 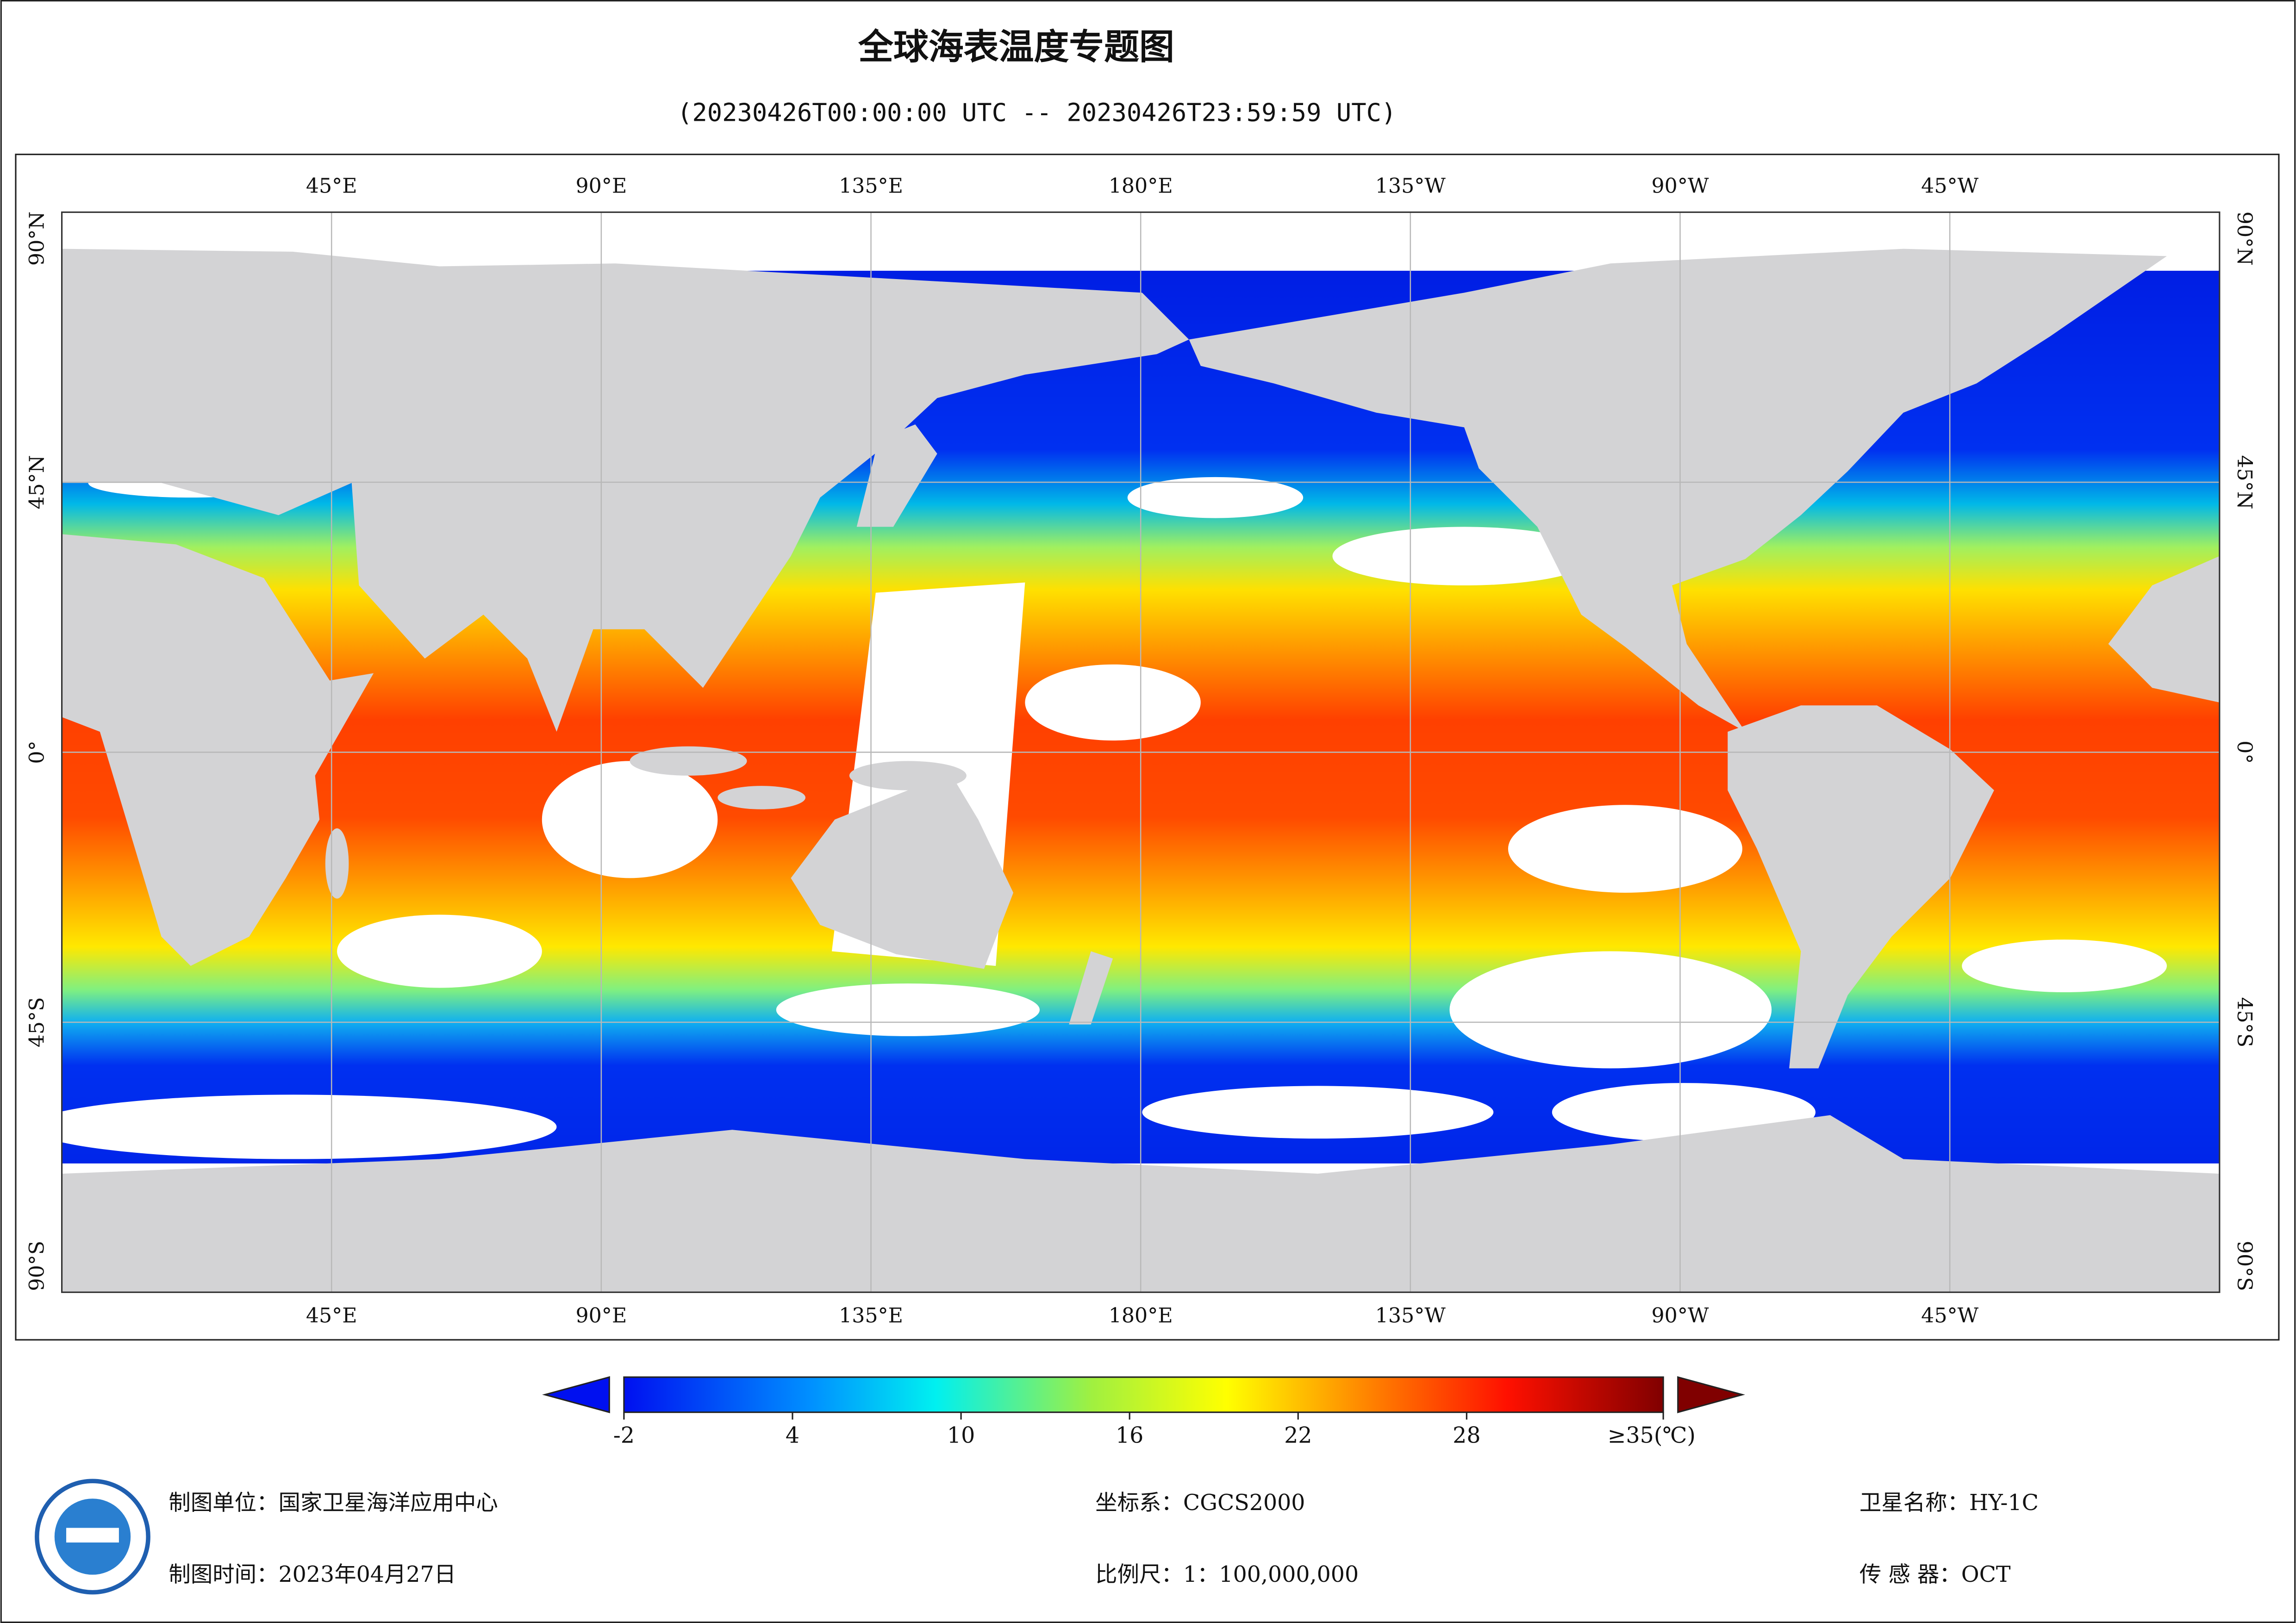 What do you see at coordinates (1680, 1316) in the screenshot?
I see `longitude-label-bottom: 90°W` at bounding box center [1680, 1316].